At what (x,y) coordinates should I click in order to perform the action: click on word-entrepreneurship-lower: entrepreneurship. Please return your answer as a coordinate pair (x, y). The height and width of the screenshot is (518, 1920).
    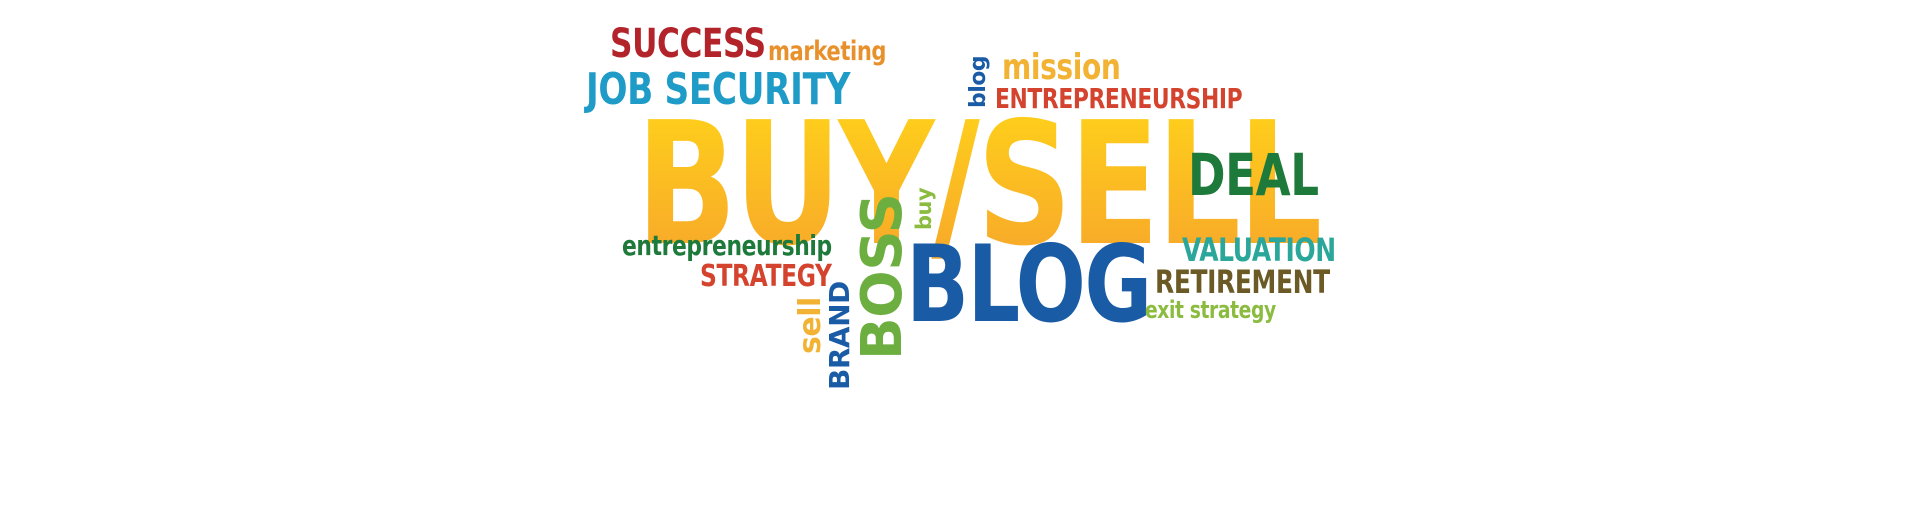
    Looking at the image, I should click on (727, 245).